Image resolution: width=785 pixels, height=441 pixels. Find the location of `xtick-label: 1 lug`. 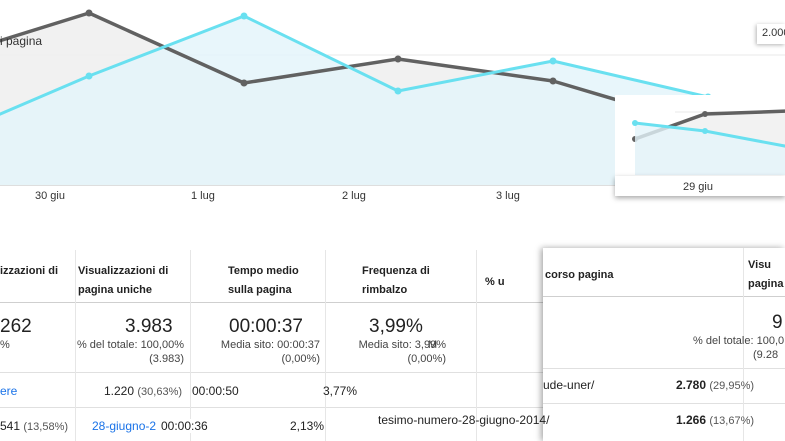

xtick-label: 1 lug is located at coordinates (203, 196).